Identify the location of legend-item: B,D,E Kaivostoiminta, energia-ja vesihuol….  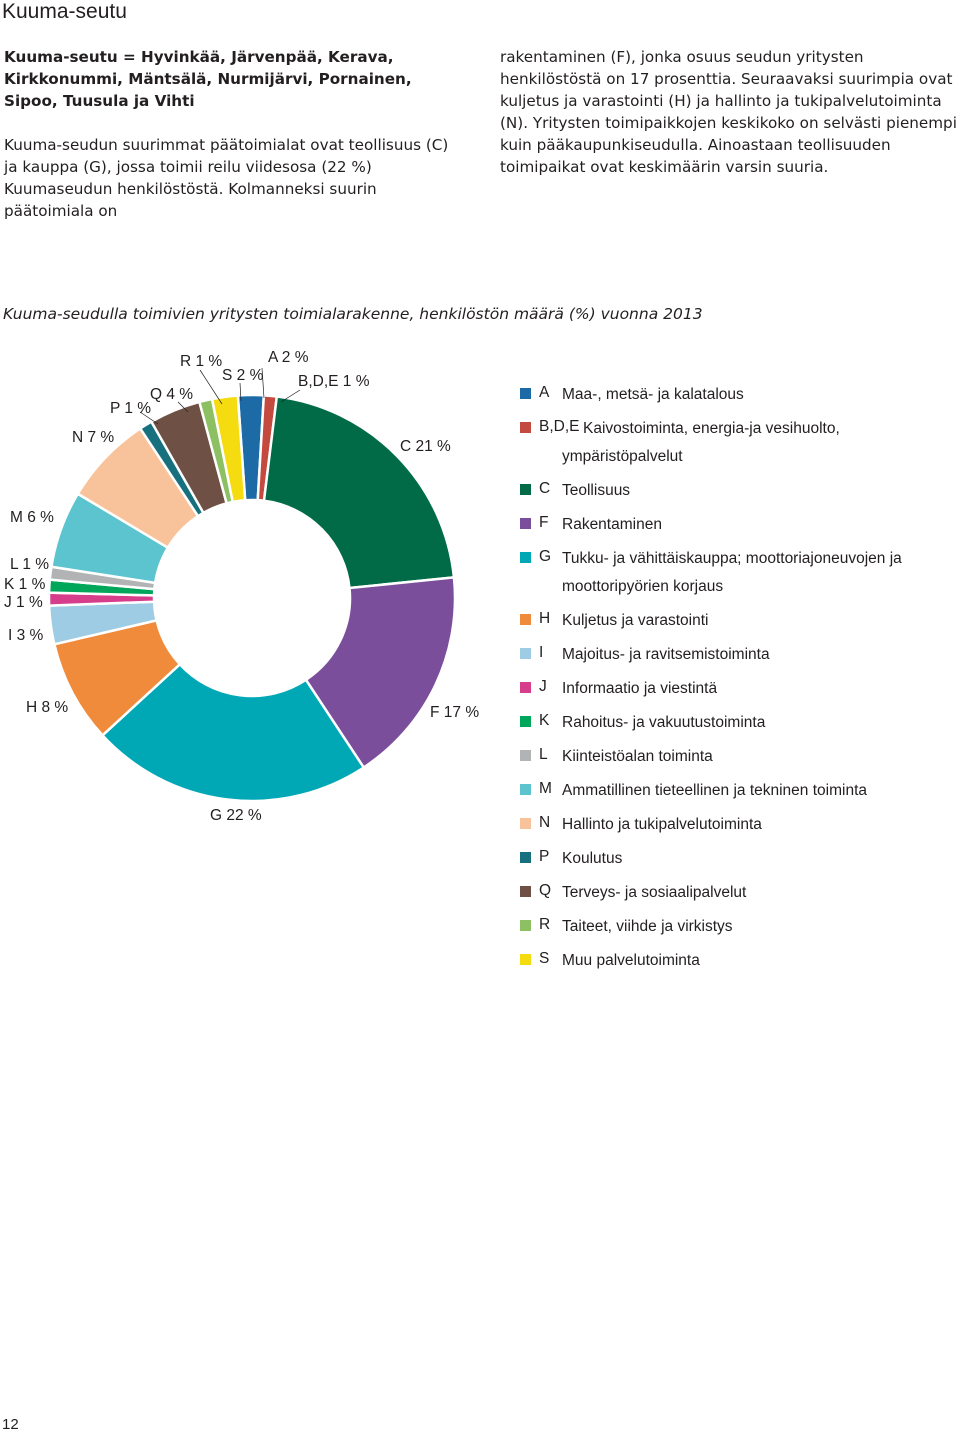
(740, 443).